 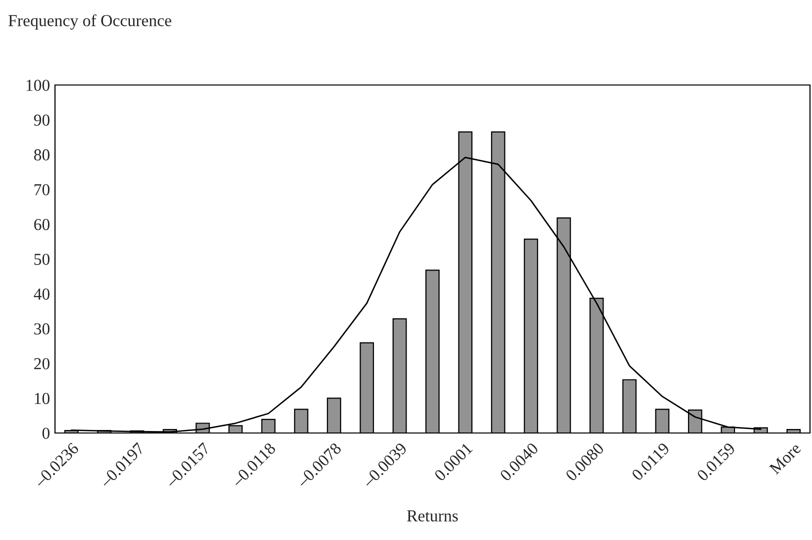 What do you see at coordinates (42, 398) in the screenshot?
I see `y-tick-label: 10` at bounding box center [42, 398].